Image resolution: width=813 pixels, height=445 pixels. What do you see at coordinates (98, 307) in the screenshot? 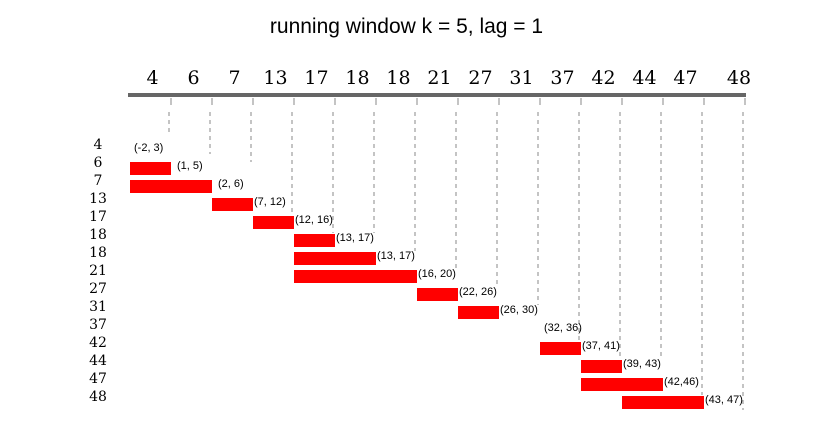
I see `row-value-label: 31` at bounding box center [98, 307].